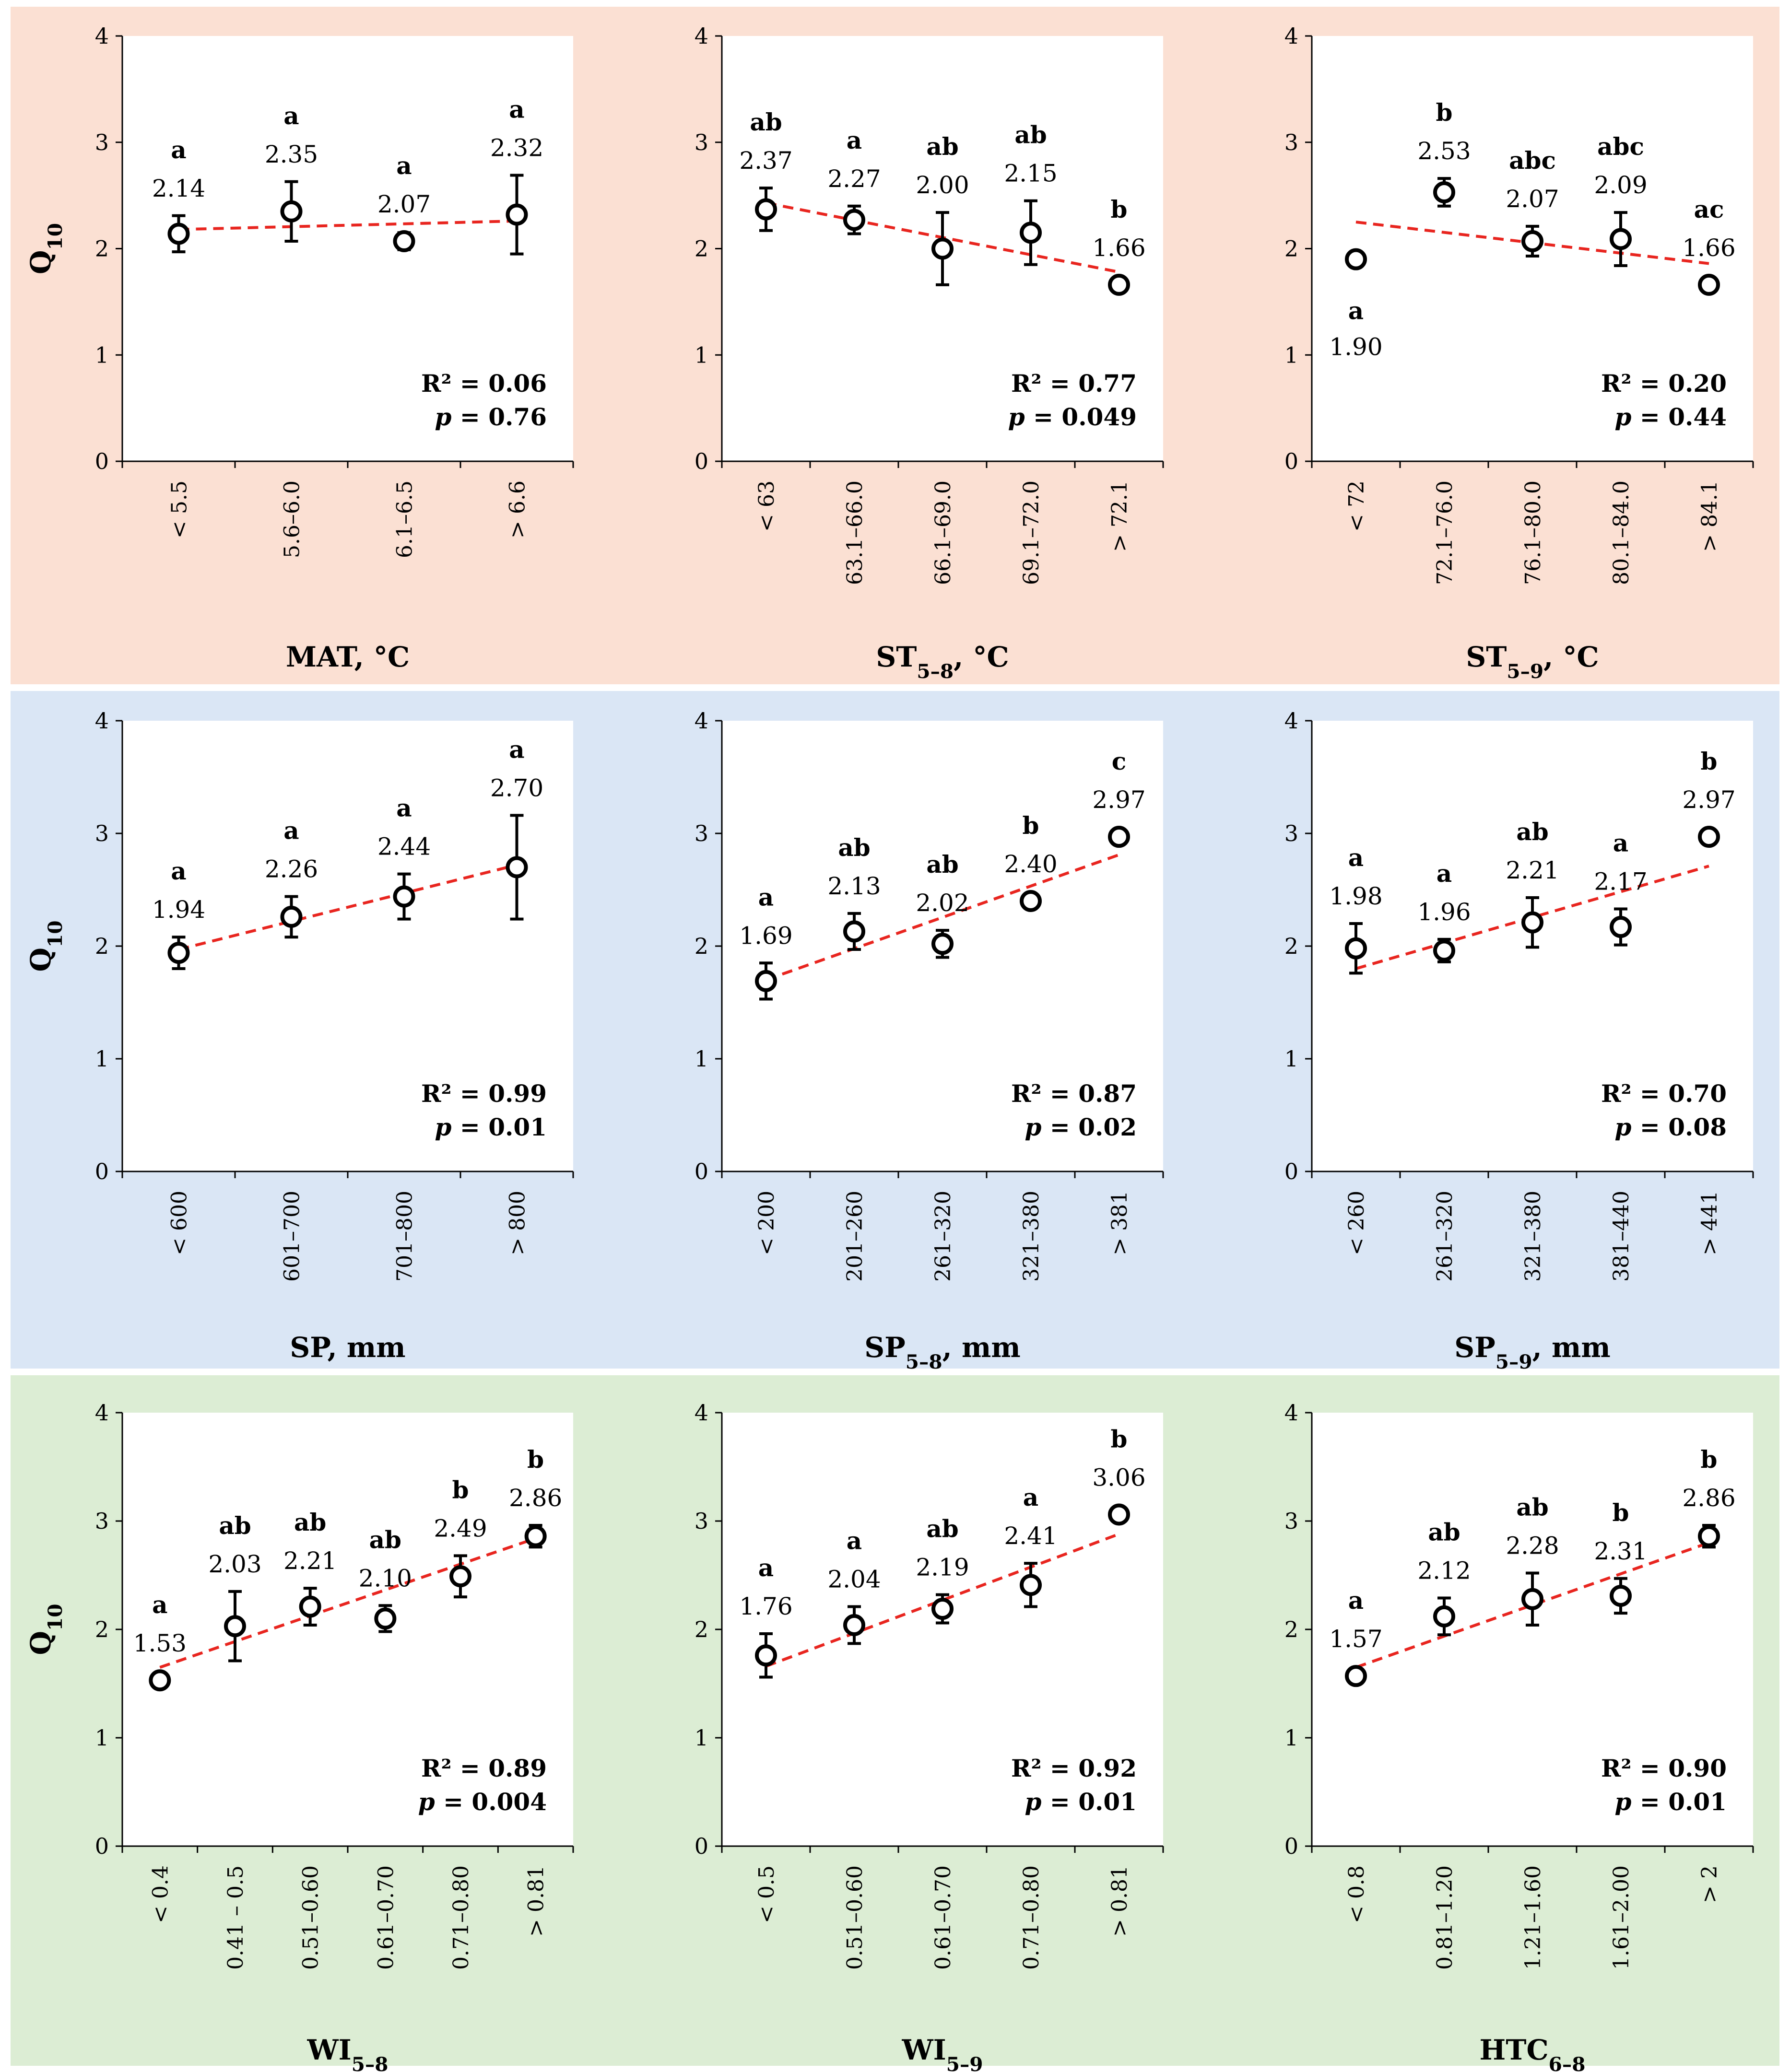  Describe the element at coordinates (766, 170) in the screenshot. I see `data-point-group: 2.37 ab` at that location.